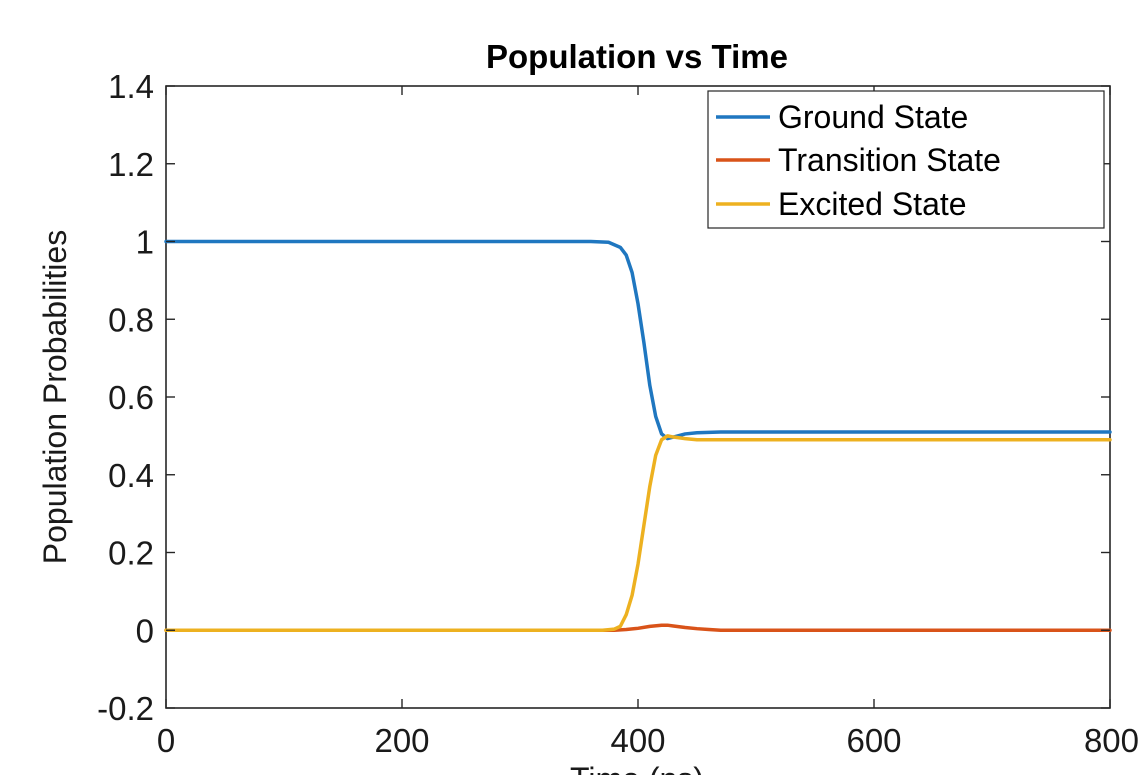  What do you see at coordinates (131, 553) in the screenshot?
I see `y-tick-label: 0.2` at bounding box center [131, 553].